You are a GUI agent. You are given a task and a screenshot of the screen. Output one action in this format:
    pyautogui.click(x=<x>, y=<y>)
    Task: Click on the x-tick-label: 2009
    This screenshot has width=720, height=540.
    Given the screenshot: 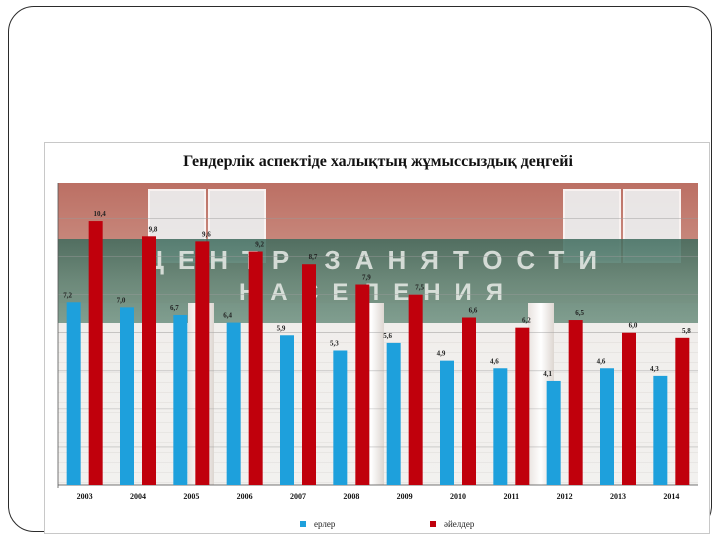 What is the action you would take?
    pyautogui.click(x=405, y=496)
    